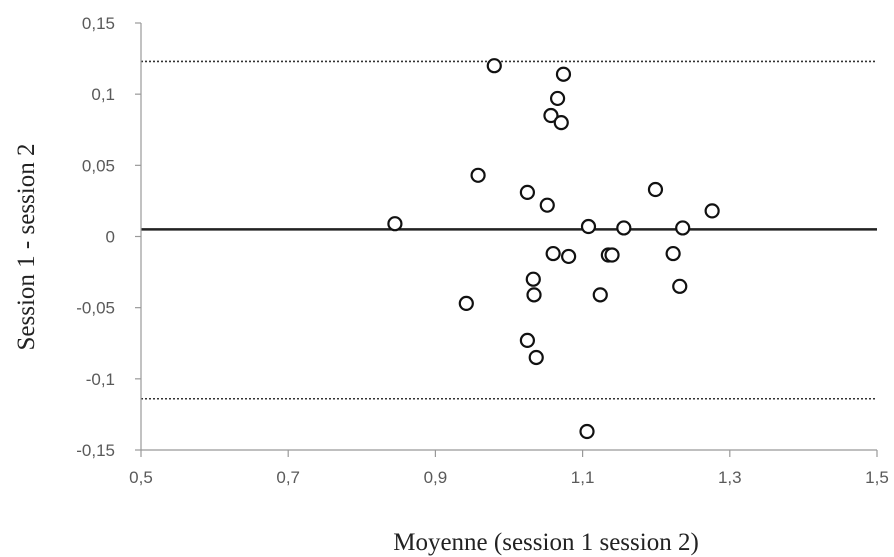 This screenshot has width=894, height=557. Describe the element at coordinates (877, 477) in the screenshot. I see `x-tick-label: 1,5` at that location.